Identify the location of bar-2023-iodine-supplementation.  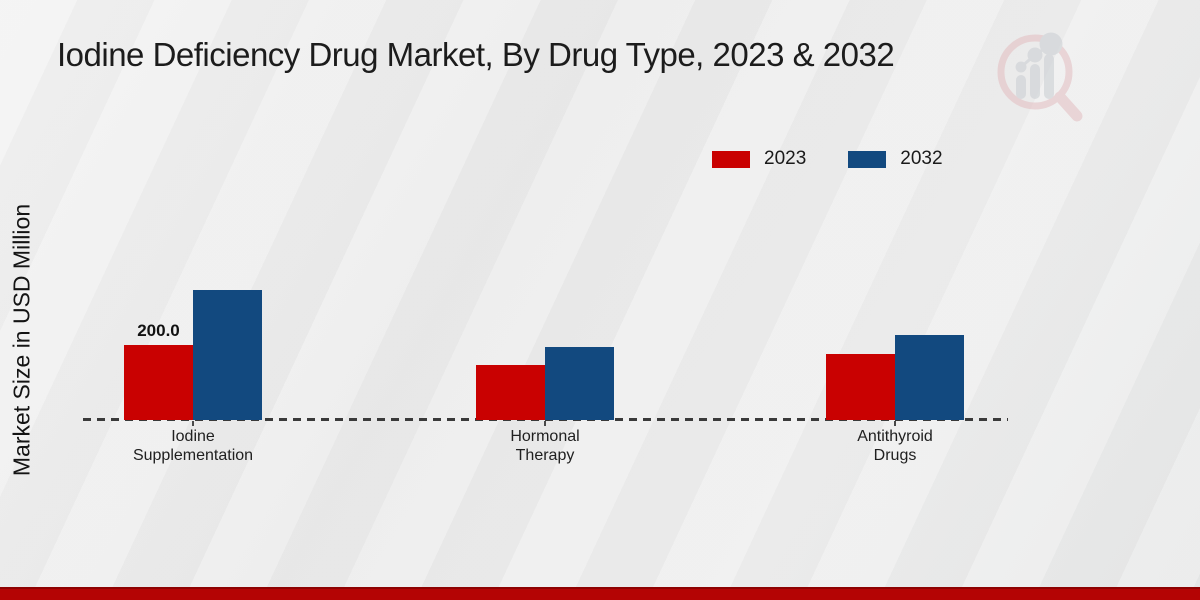
(158, 382).